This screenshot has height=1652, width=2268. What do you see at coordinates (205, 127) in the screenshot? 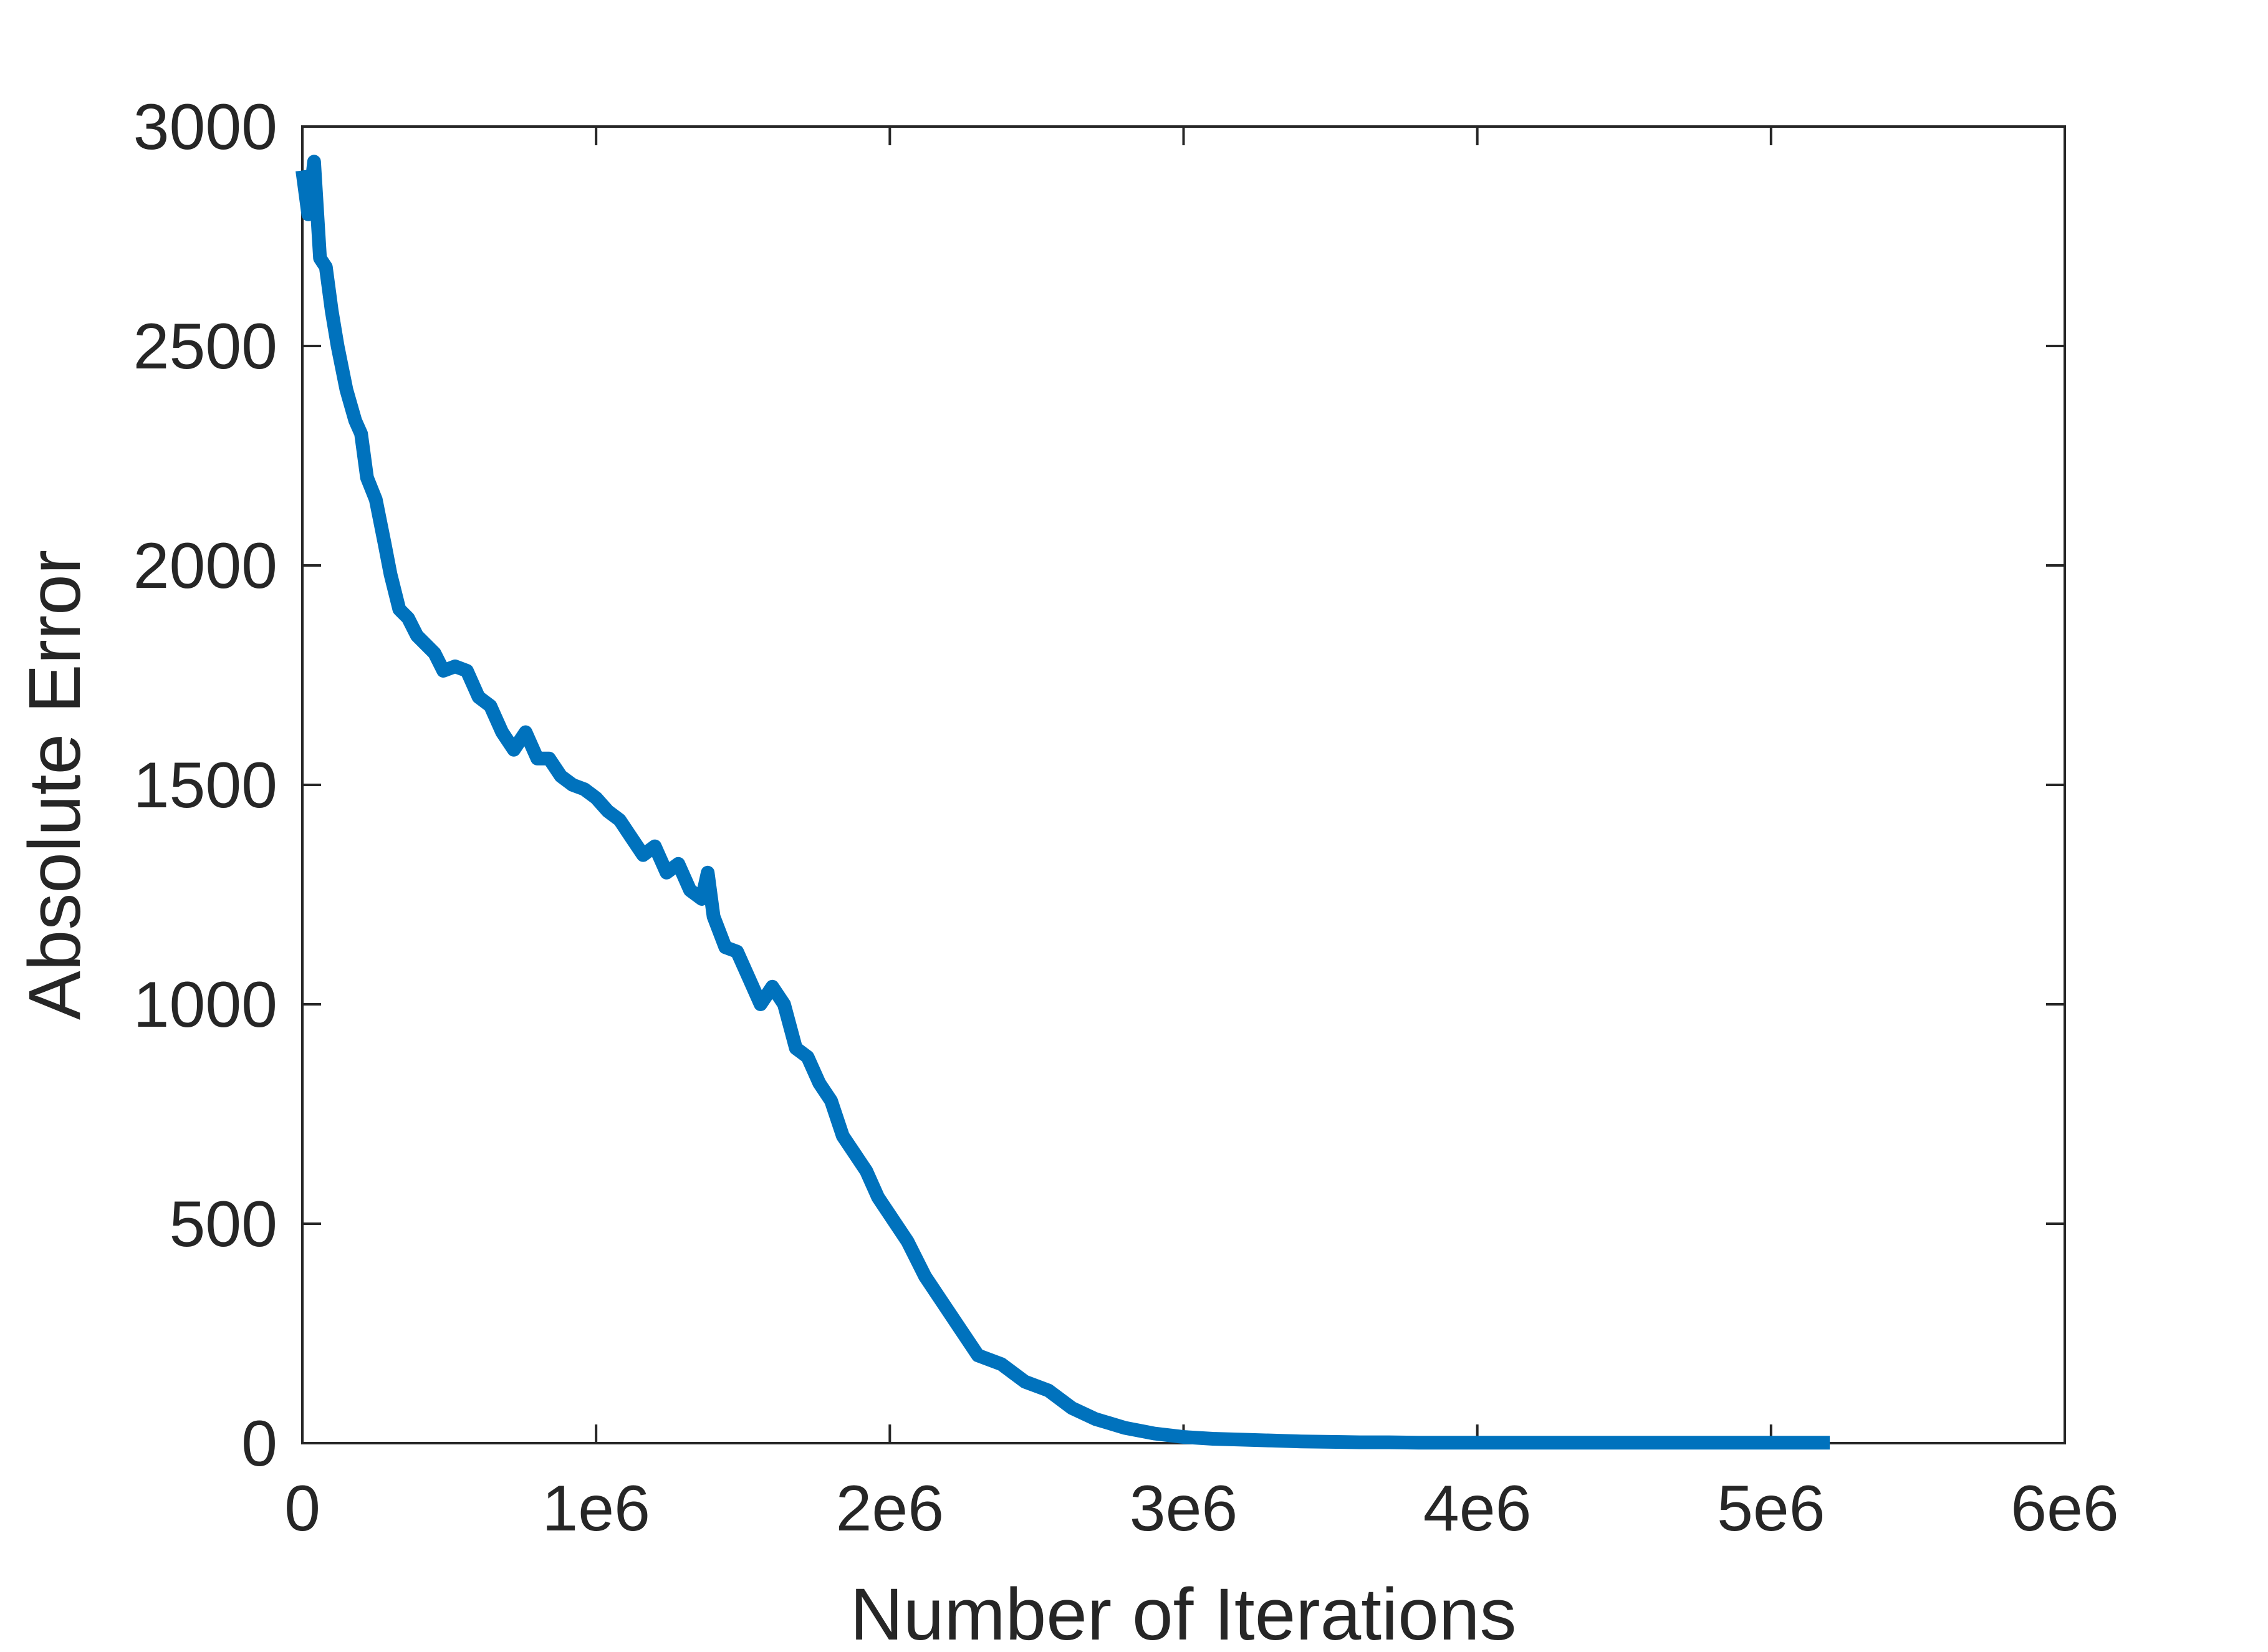
I see `y-tick-label: 3000` at bounding box center [205, 127].